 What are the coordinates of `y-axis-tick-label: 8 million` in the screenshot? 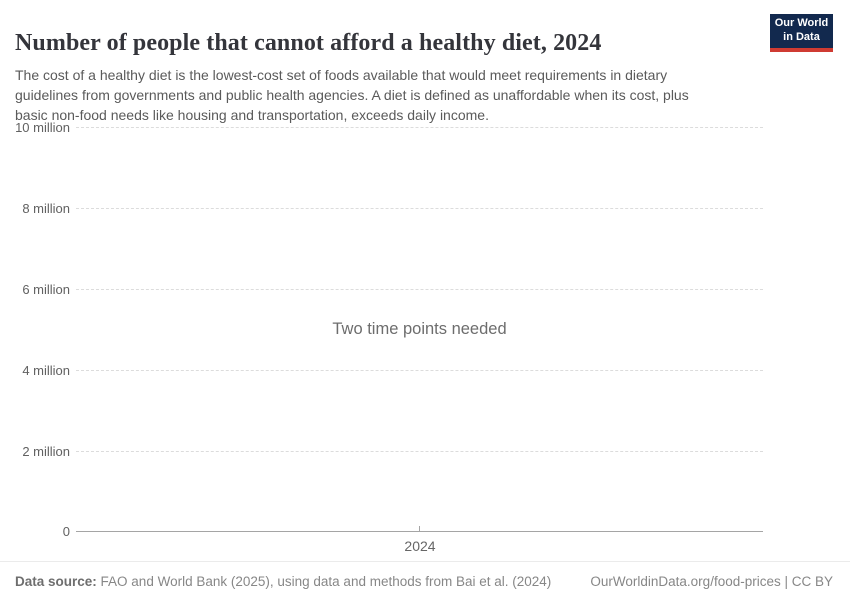 It's located at (46, 208).